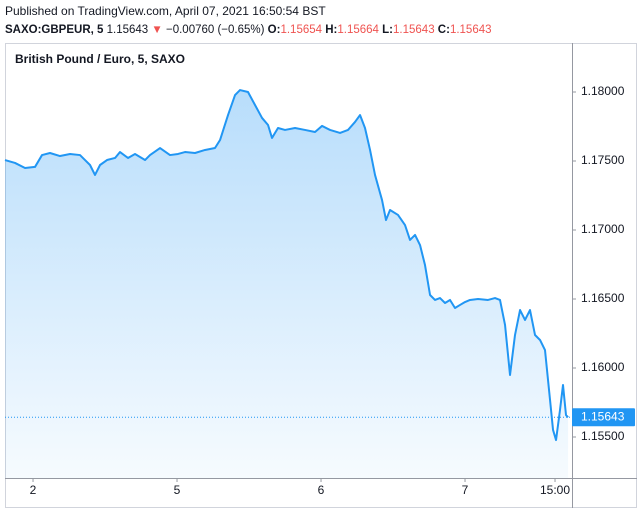 This screenshot has width=642, height=512. What do you see at coordinates (321, 490) in the screenshot?
I see `x-tick-label: 6` at bounding box center [321, 490].